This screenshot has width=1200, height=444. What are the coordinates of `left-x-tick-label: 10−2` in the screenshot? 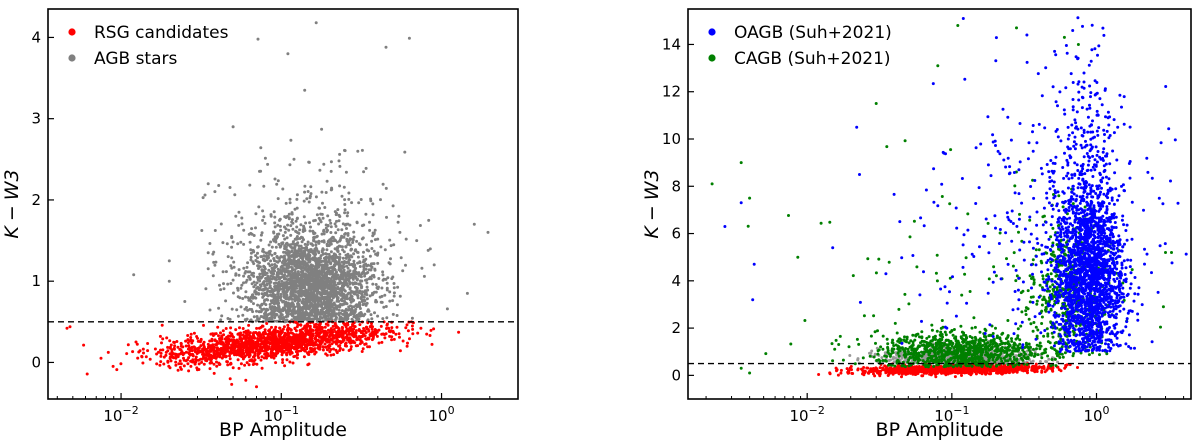 It's located at (120, 414).